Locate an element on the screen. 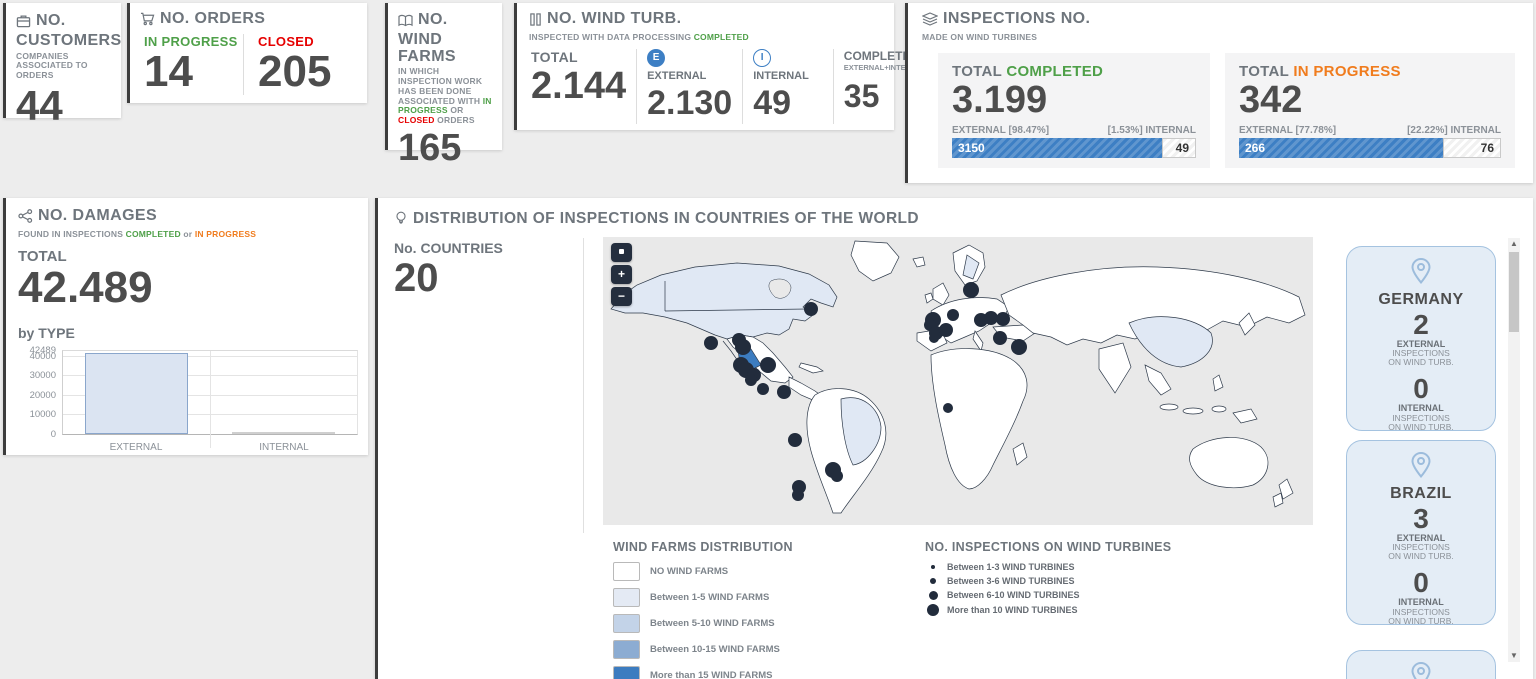 Image resolution: width=1536 pixels, height=679 pixels. map-zoom-out-button: − is located at coordinates (621, 296).